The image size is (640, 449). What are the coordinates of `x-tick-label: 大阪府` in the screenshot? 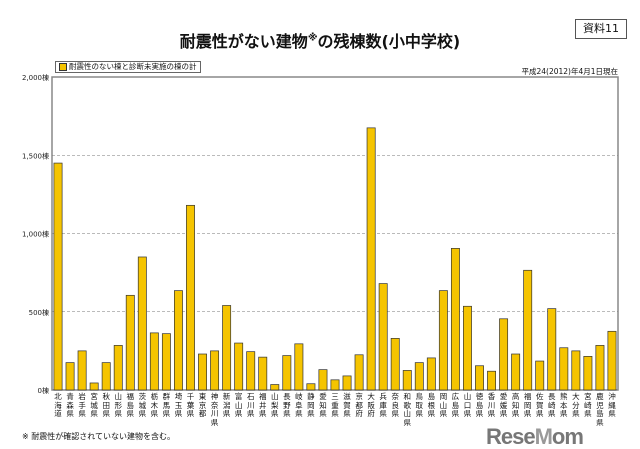 It's located at (371, 405).